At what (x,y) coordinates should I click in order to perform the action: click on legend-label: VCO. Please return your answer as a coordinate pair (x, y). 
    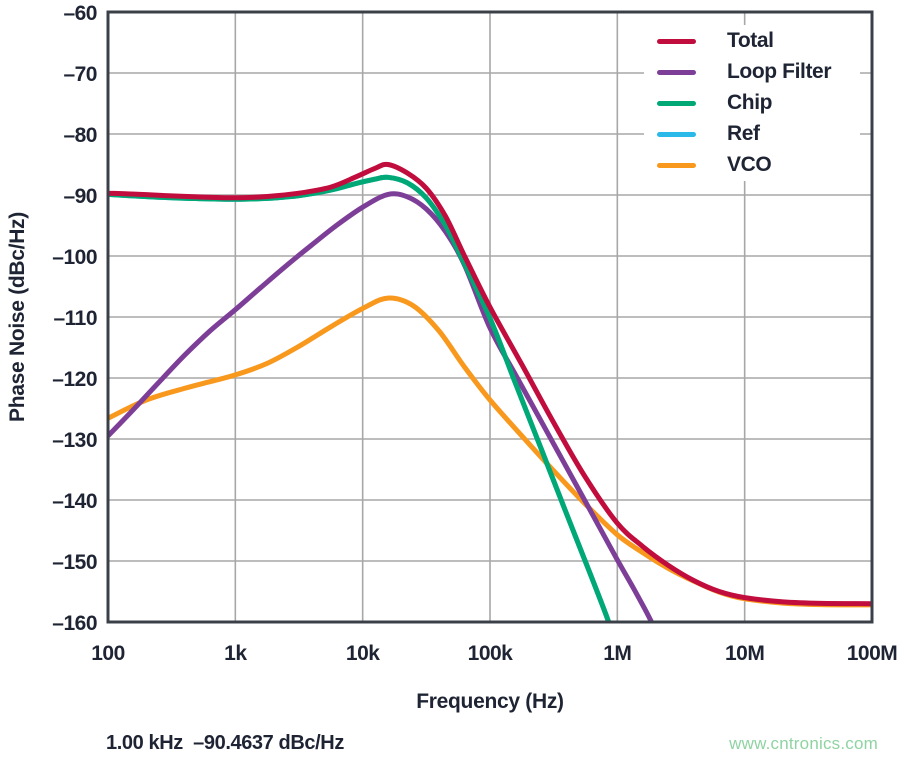
    Looking at the image, I should click on (749, 164).